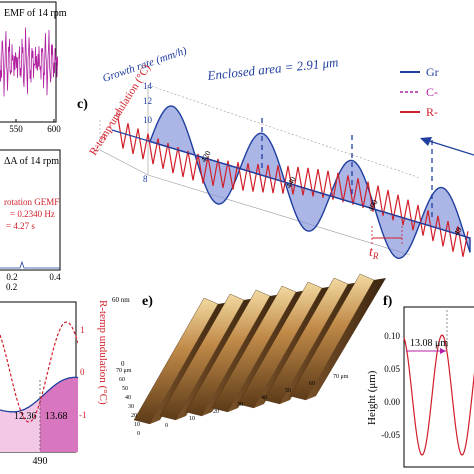 This screenshot has width=474, height=474. Describe the element at coordinates (264, 398) in the screenshot. I see `e-x-tick: 40` at that location.